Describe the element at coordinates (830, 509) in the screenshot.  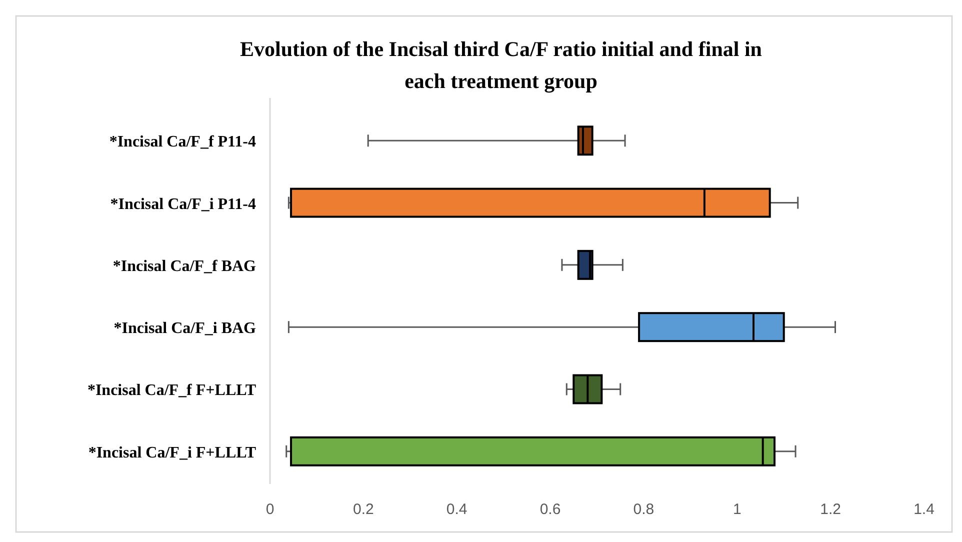
I see `x-tick-label: 1.2` at that location.